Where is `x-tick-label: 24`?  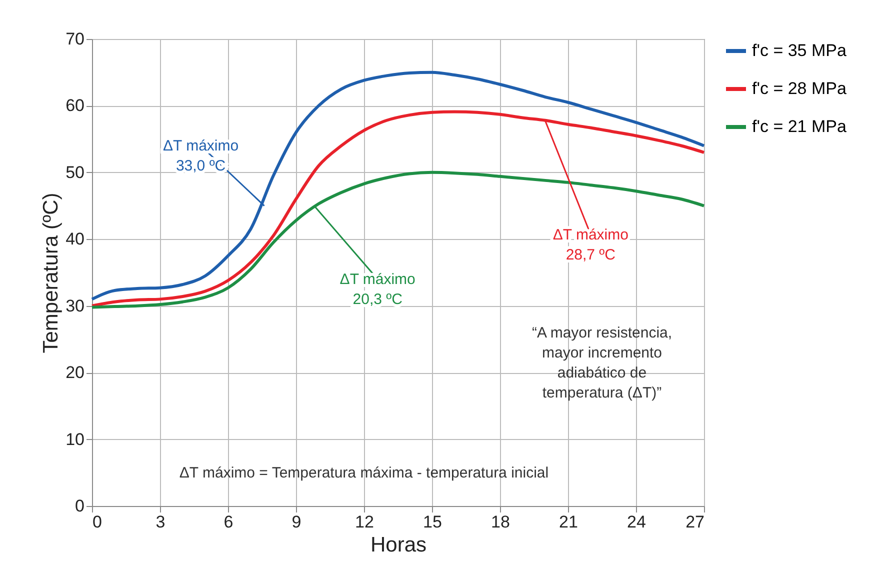 x-tick-label: 24 is located at coordinates (636, 522).